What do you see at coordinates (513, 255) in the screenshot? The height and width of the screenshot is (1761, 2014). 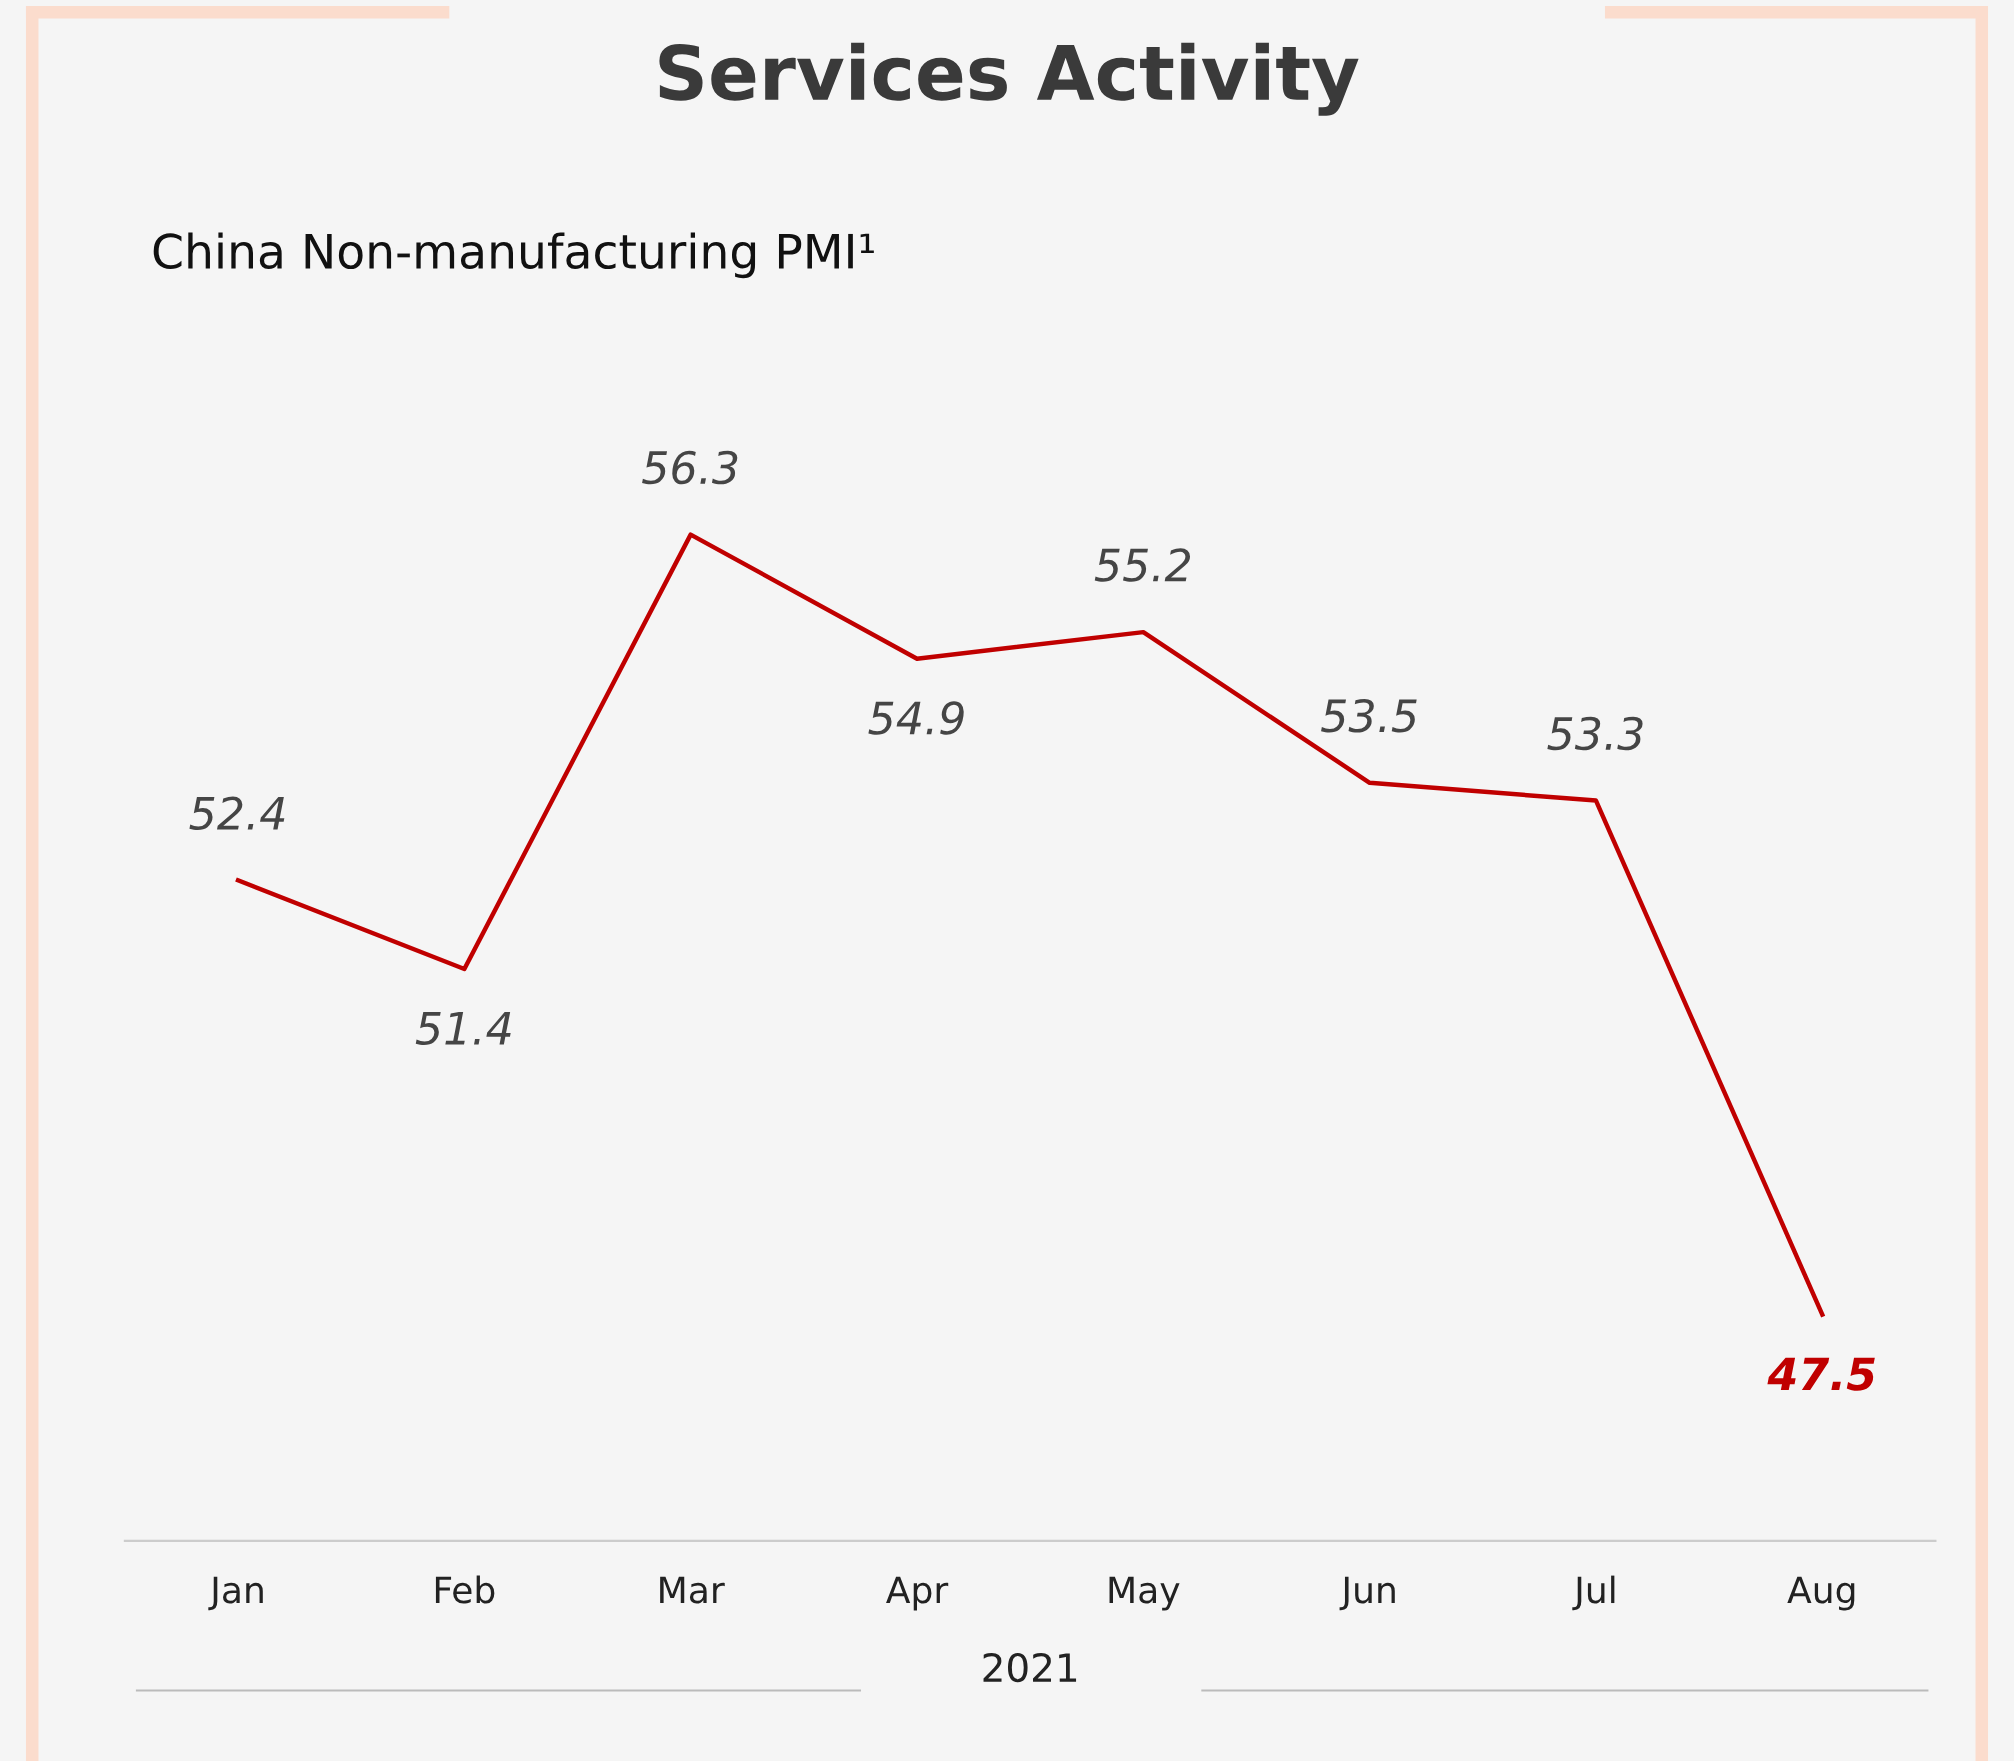 I see `chart-subtitle: China Non-manufacturing PMI¹` at bounding box center [513, 255].